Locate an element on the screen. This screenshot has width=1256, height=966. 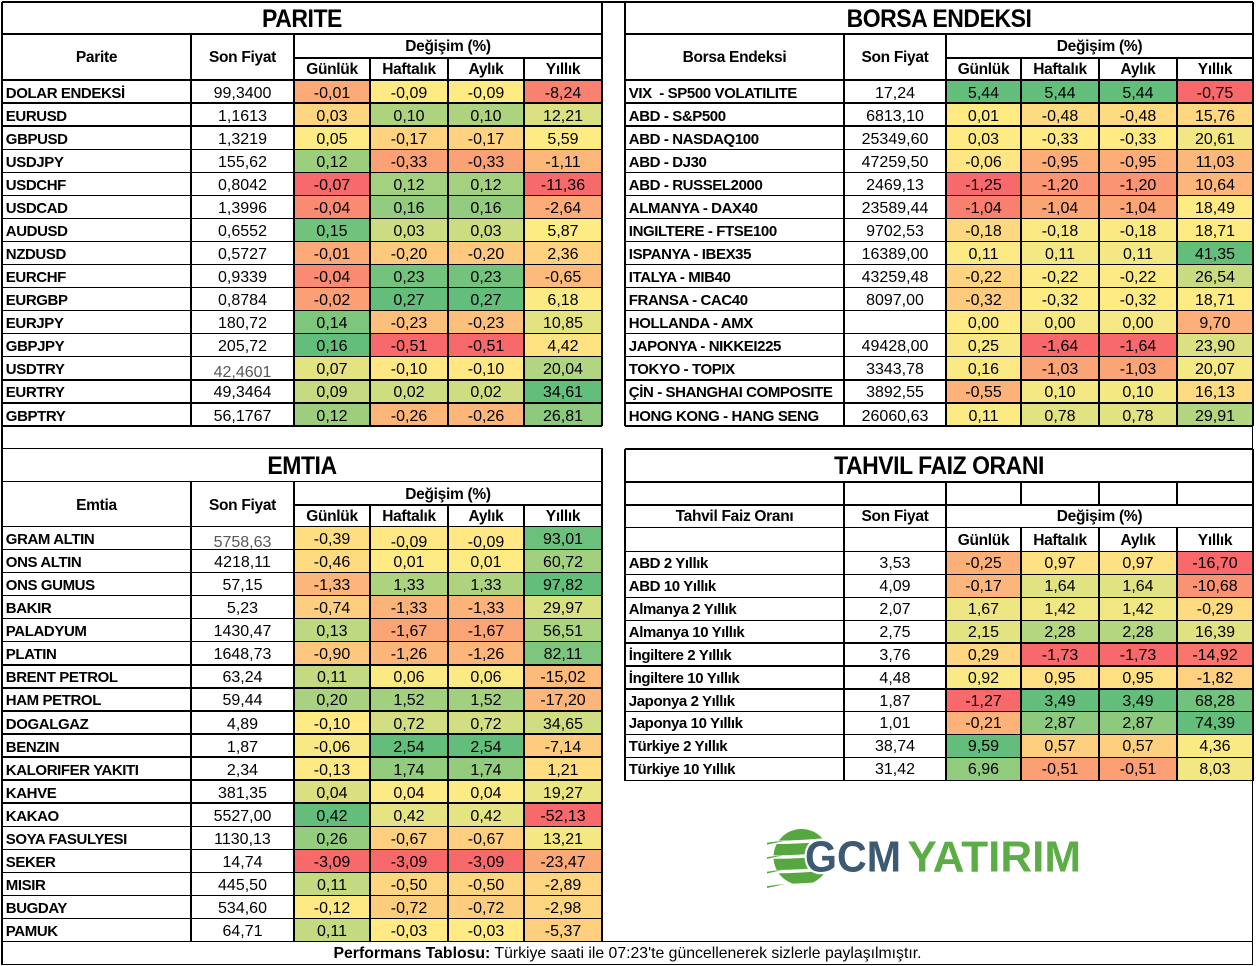
svg-text: YATIRIM is located at coordinates (995, 857).